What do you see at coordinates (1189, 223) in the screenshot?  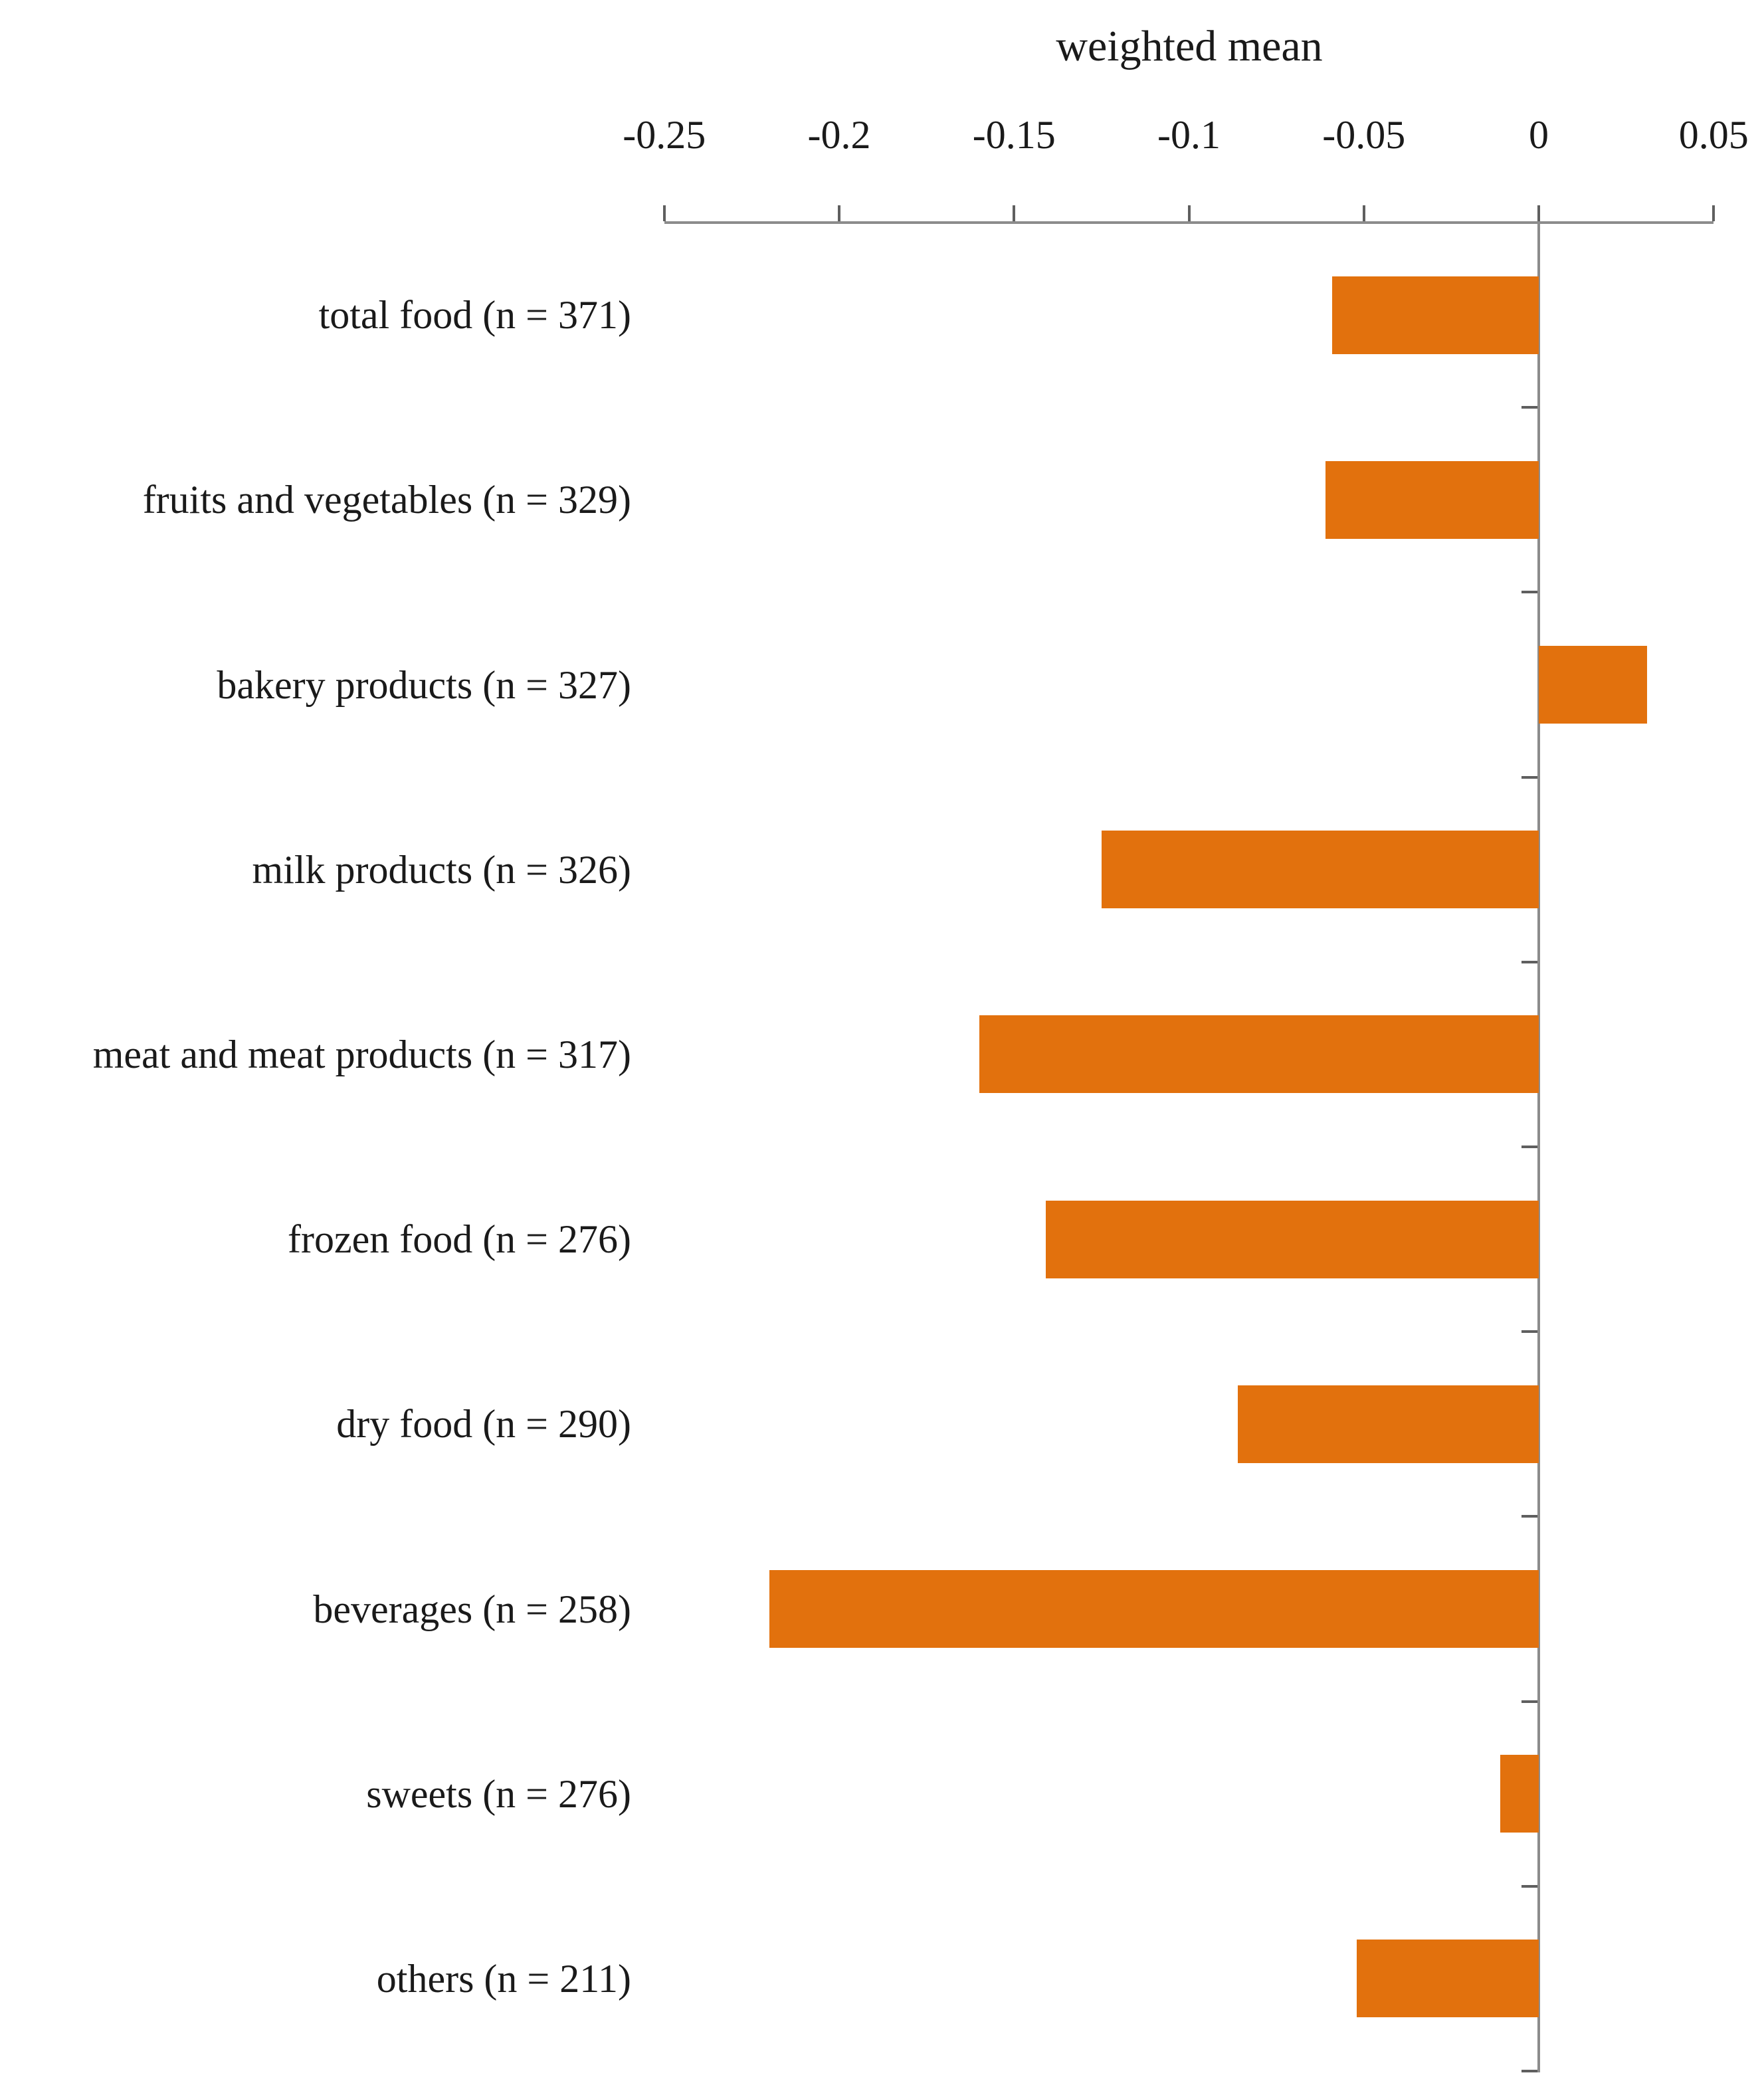 I see `x-axis-line` at bounding box center [1189, 223].